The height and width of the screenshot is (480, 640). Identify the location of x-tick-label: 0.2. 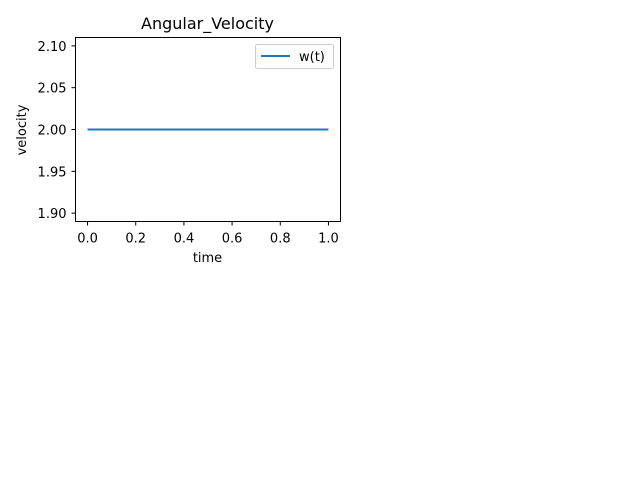
(135, 239).